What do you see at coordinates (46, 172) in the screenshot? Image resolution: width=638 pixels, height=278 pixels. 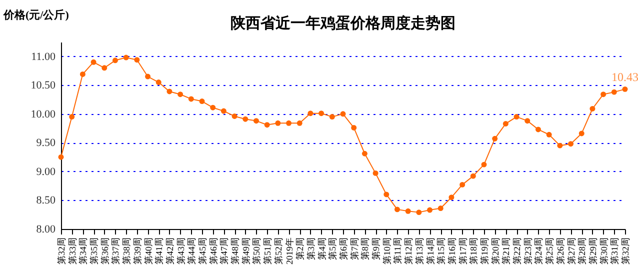 I see `y-tick-label: 9.00` at bounding box center [46, 172].